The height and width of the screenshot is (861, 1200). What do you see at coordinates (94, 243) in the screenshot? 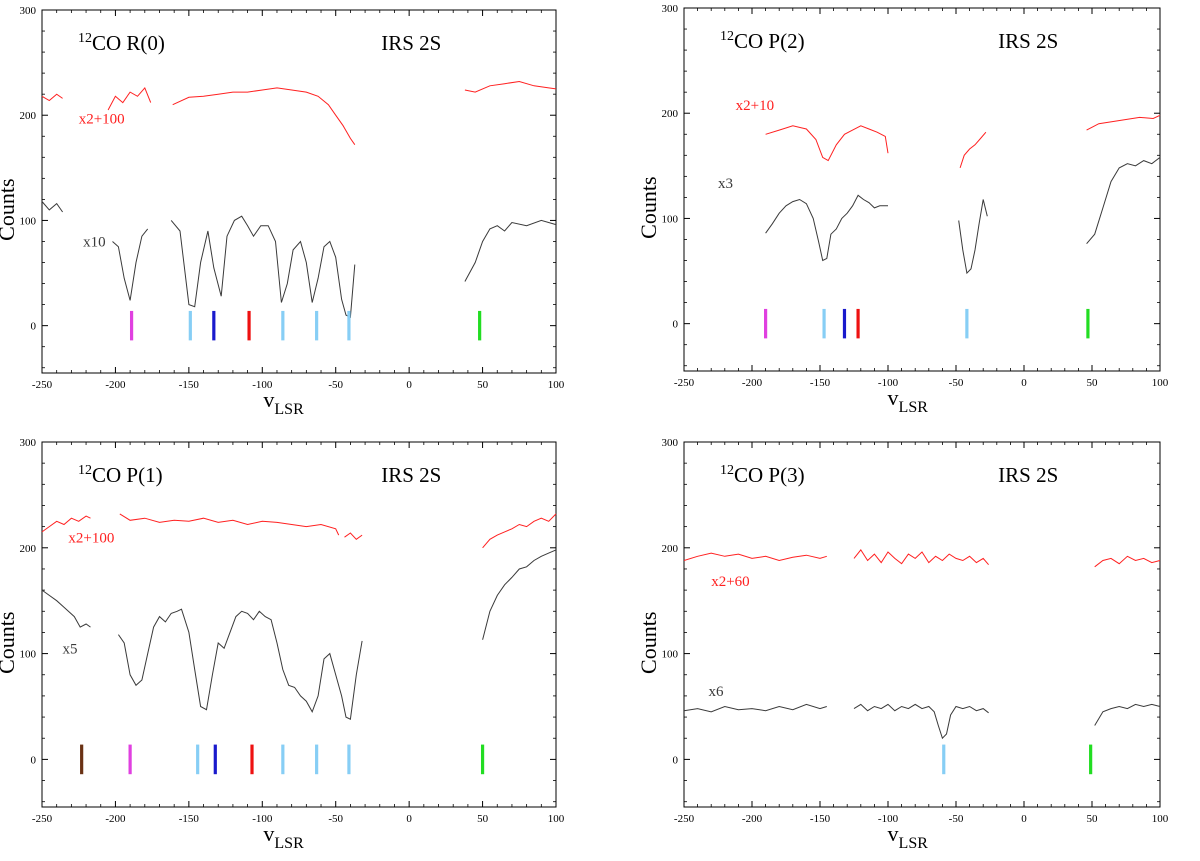
I see `series-label: x10` at bounding box center [94, 243].